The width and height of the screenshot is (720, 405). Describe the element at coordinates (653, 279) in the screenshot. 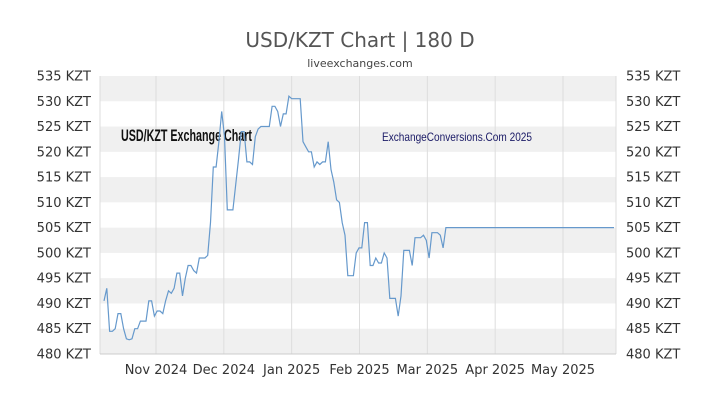

I see `y-tick-label-right: 495 KZT` at that location.